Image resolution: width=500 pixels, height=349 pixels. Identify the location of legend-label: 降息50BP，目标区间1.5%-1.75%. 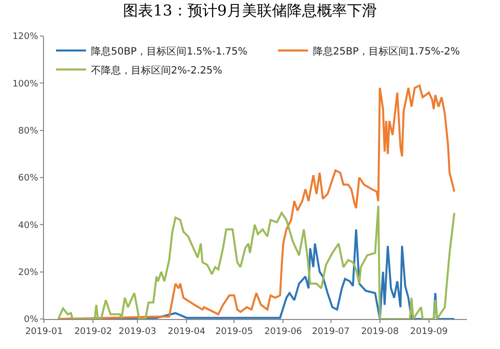
(169, 51).